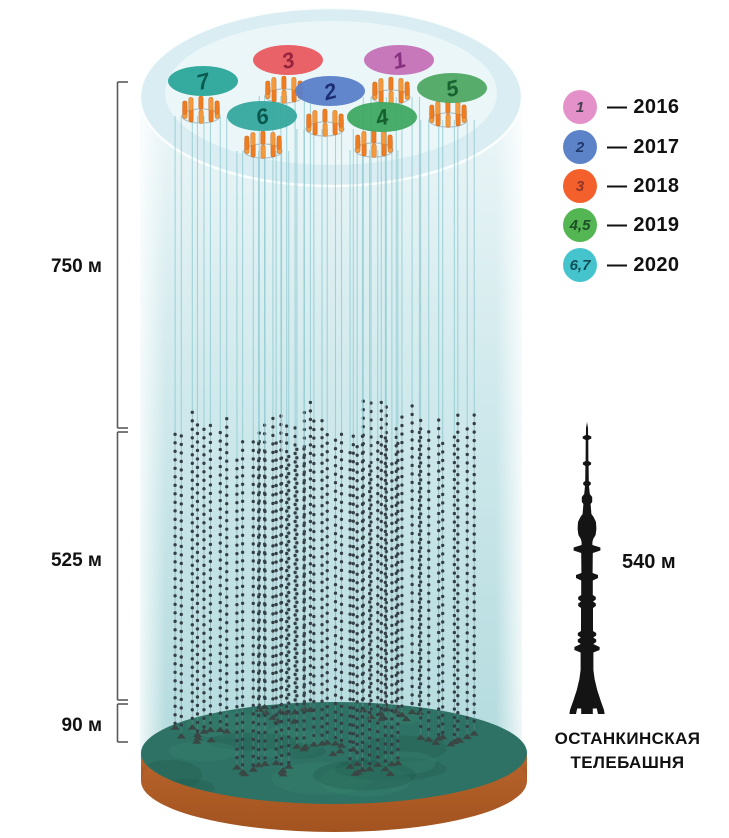  I want to click on depth-label-90m: 90 м, so click(81, 725).